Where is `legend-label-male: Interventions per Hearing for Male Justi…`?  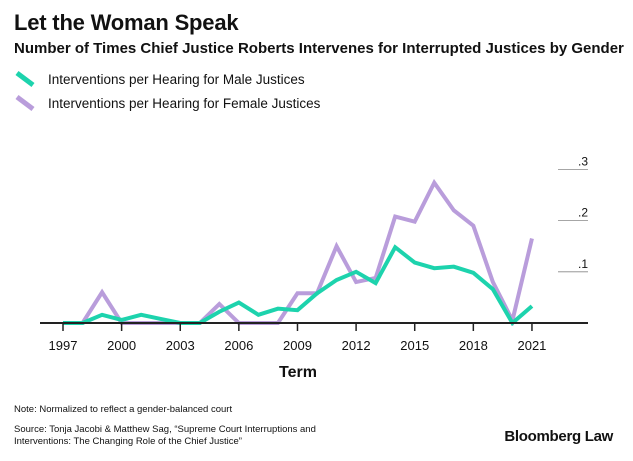 legend-label-male: Interventions per Hearing for Male Justi… is located at coordinates (176, 79).